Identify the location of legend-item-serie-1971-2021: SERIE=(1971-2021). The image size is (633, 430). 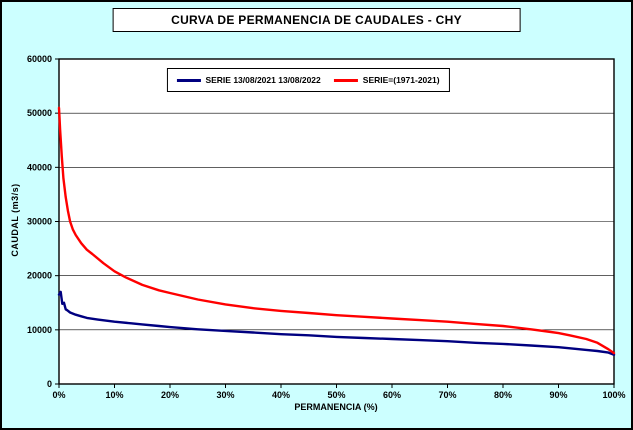
(386, 80).